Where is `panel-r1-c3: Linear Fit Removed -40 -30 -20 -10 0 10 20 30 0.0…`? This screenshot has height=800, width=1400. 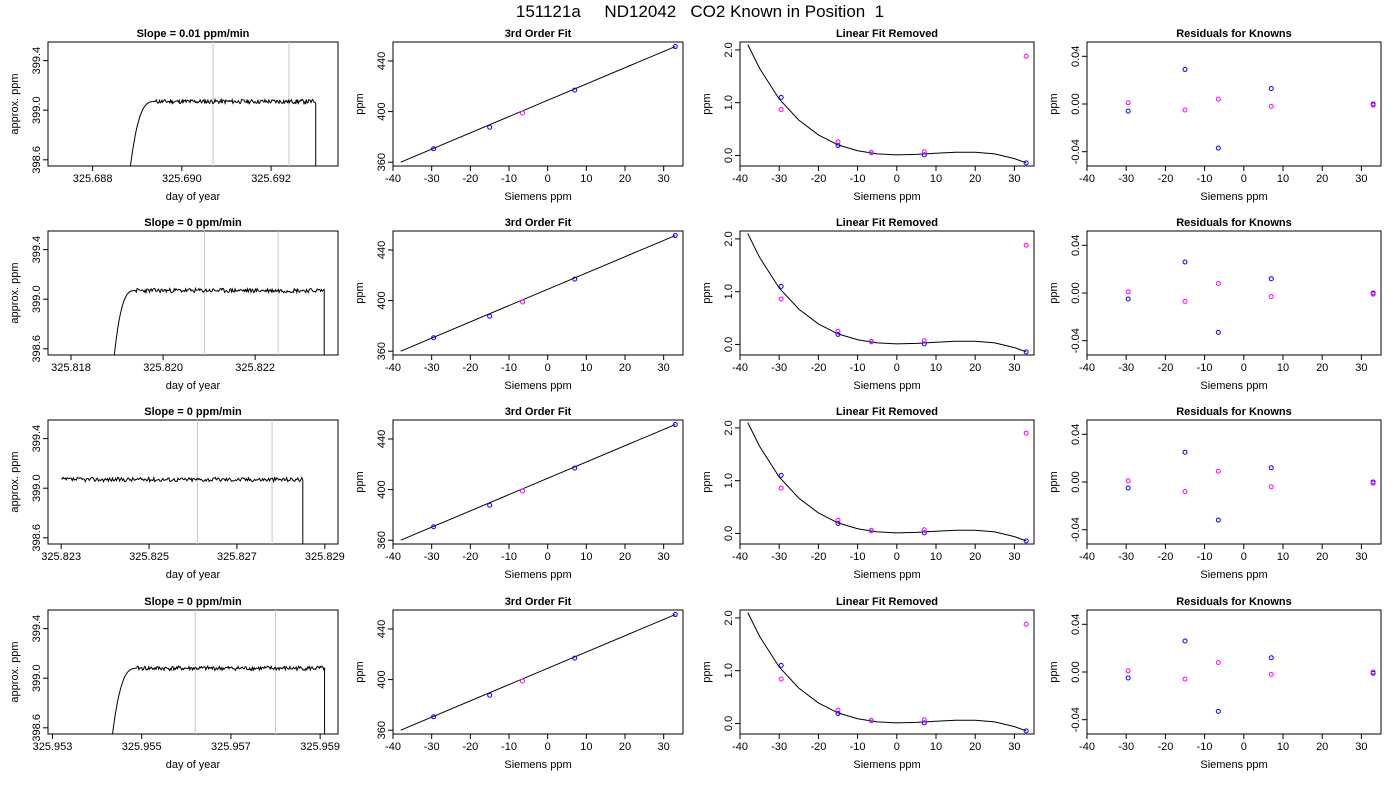 panel-r1-c3: Linear Fit Removed -40 -30 -20 -10 0 10 20 30 0.0… is located at coordinates (868, 115).